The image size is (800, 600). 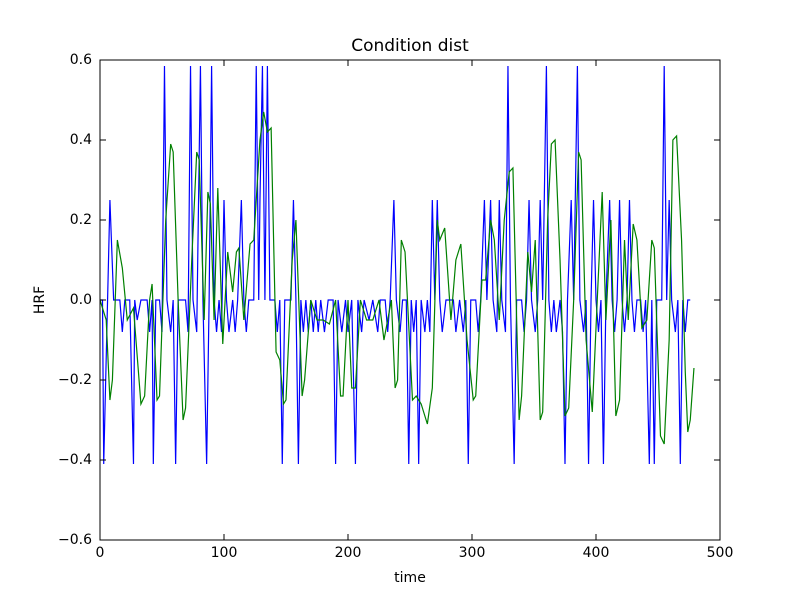 What do you see at coordinates (348, 553) in the screenshot?
I see `x-tick-label: 200` at bounding box center [348, 553].